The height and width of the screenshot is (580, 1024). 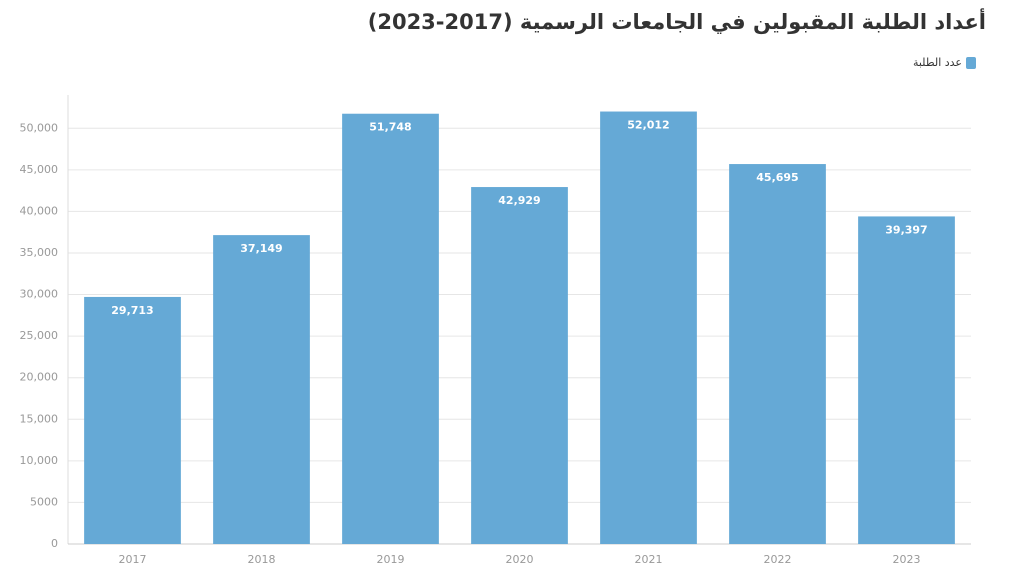 I want to click on y-tick-label: 45,000, so click(x=39, y=169).